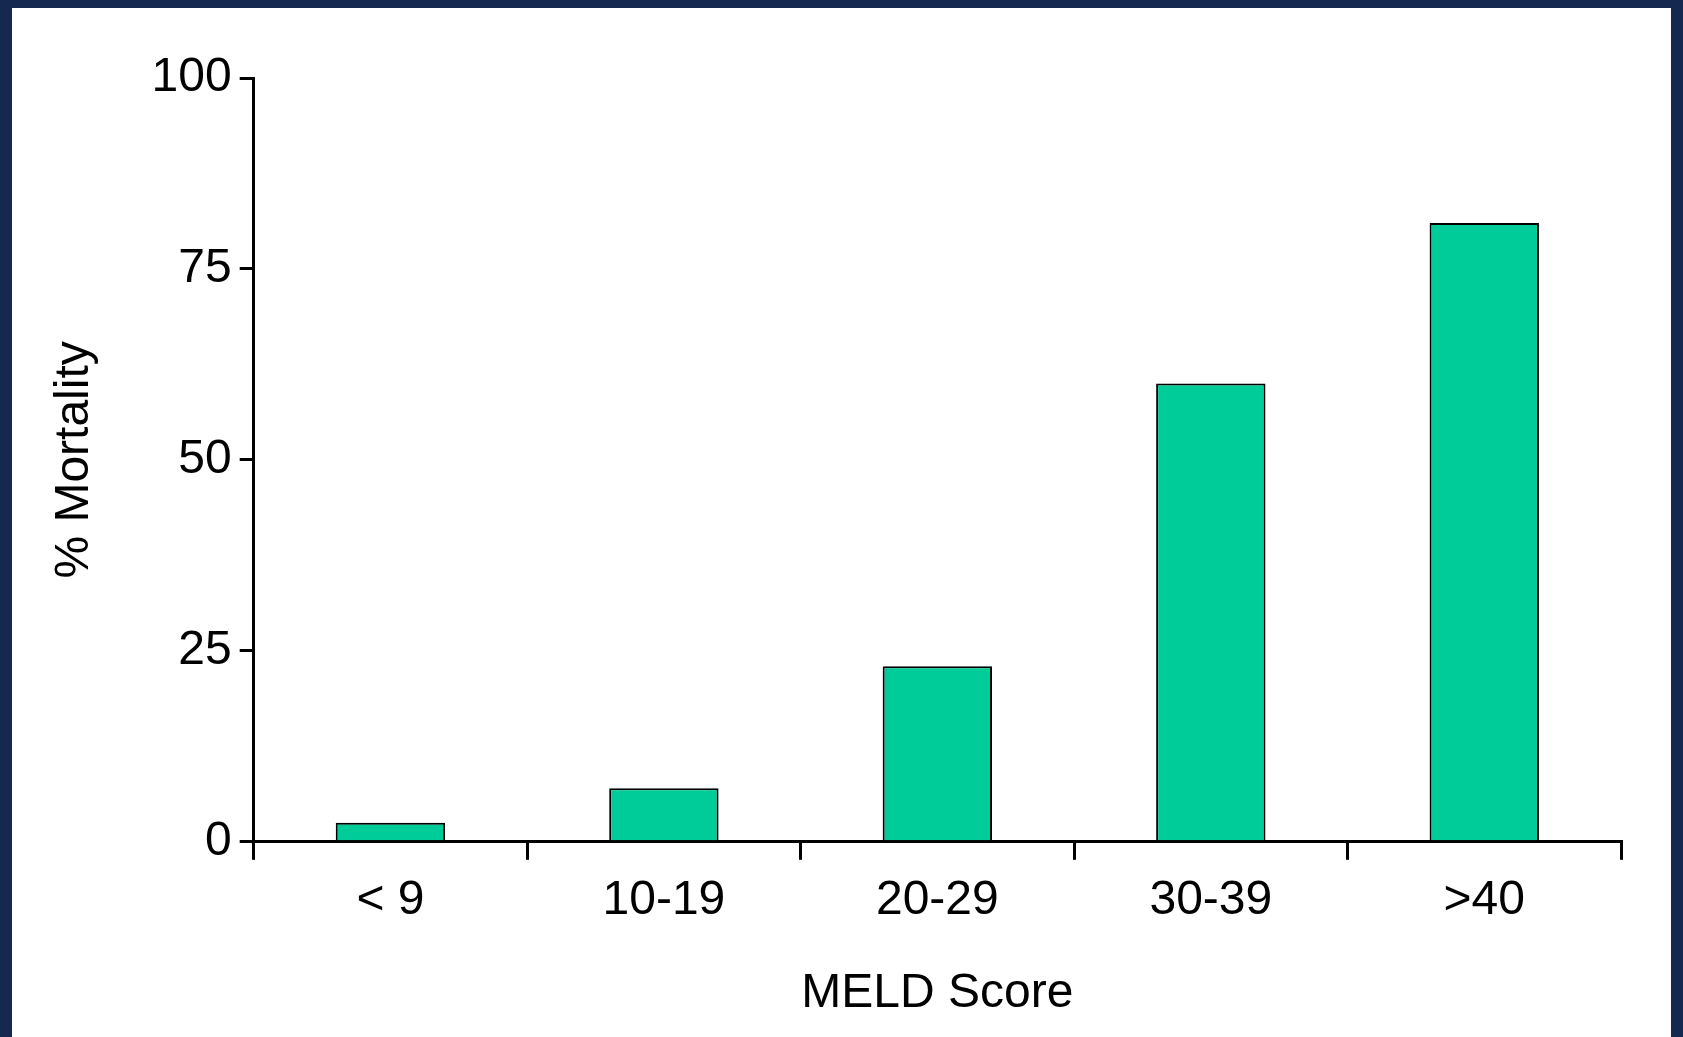 This screenshot has width=1683, height=1037. I want to click on y-tick-label: 75, so click(205, 266).